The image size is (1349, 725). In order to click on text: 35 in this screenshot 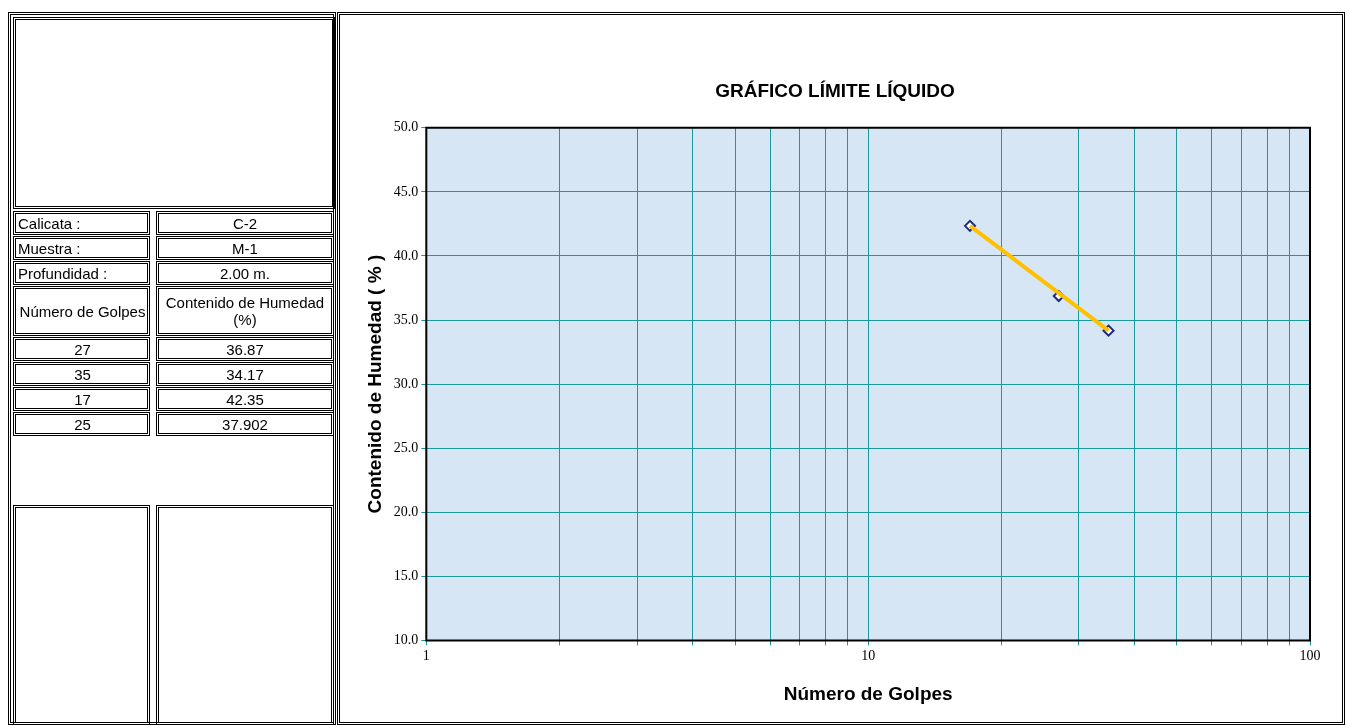, I will do `click(81, 374)`.